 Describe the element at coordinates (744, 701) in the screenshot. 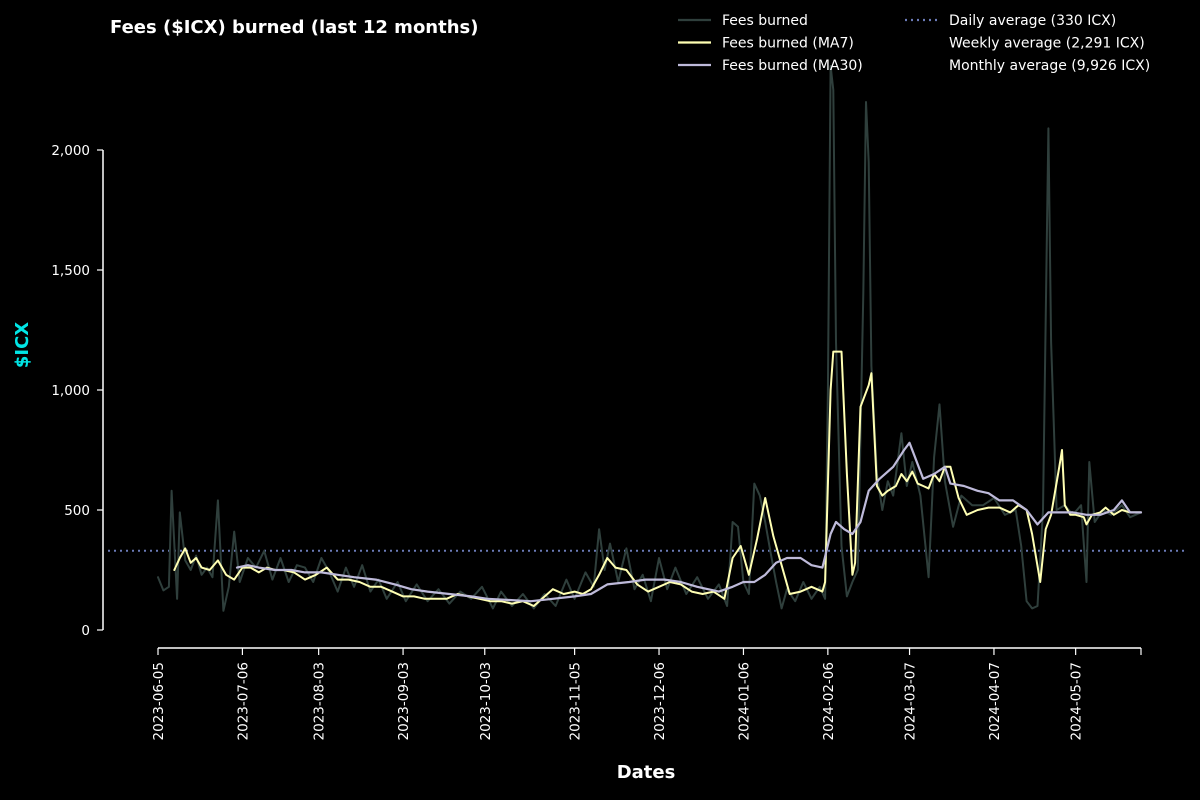

I see `x-tick-label: 2024-01-06` at that location.